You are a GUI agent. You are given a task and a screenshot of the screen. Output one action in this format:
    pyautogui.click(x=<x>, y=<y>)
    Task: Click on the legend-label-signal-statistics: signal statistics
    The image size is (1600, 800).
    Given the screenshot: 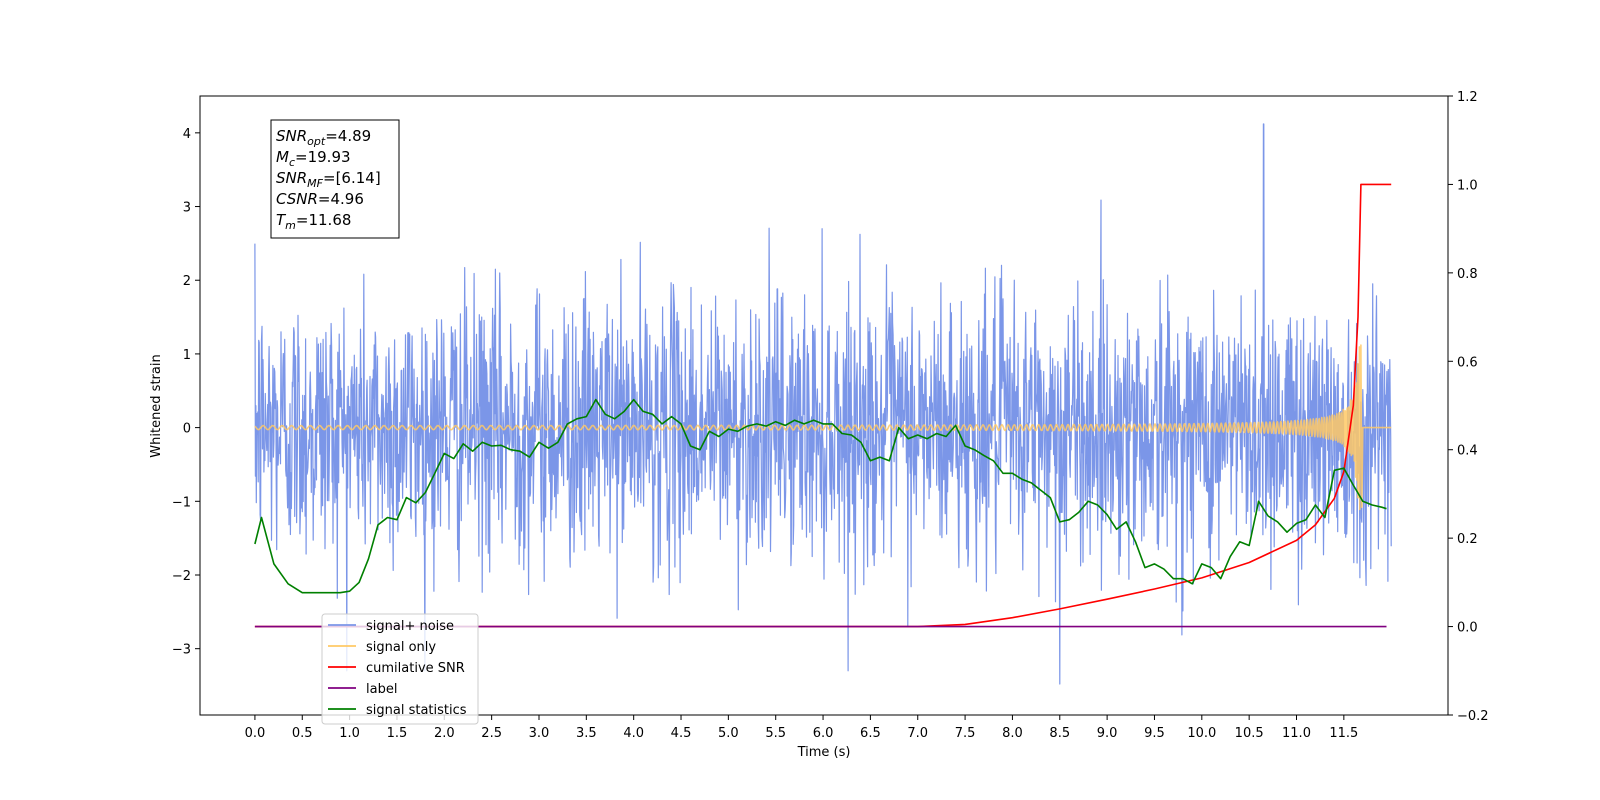 What is the action you would take?
    pyautogui.click(x=416, y=710)
    